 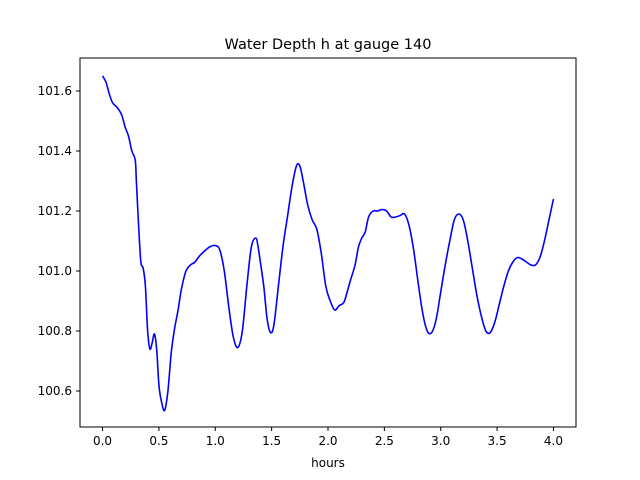 What do you see at coordinates (384, 441) in the screenshot?
I see `x-tick-label: 2.5` at bounding box center [384, 441].